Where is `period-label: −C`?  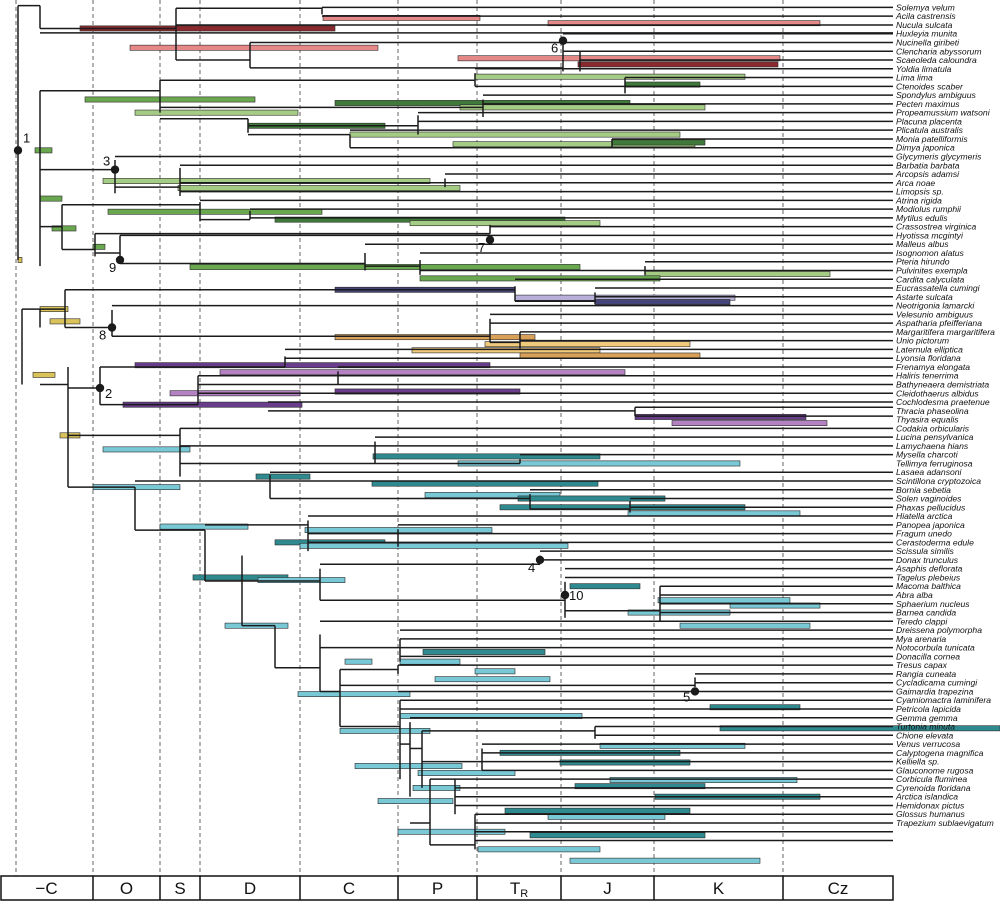
period-label: −C is located at coordinates (46, 888).